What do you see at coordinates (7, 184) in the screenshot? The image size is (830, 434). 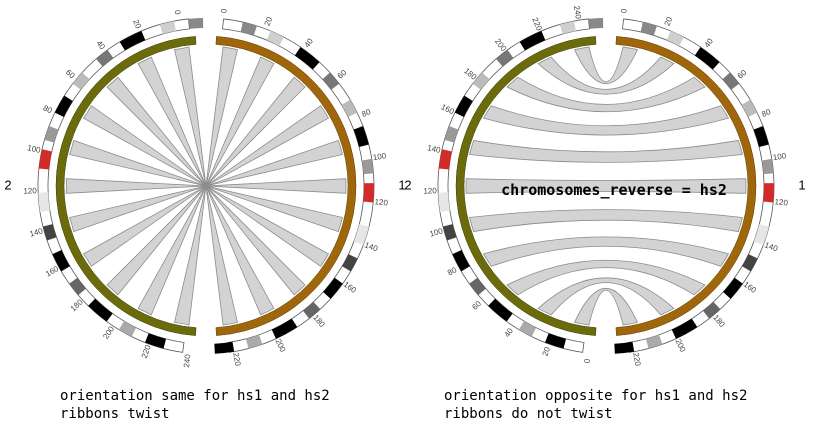 I see `chromosome-label-hs2: 2` at bounding box center [7, 184].